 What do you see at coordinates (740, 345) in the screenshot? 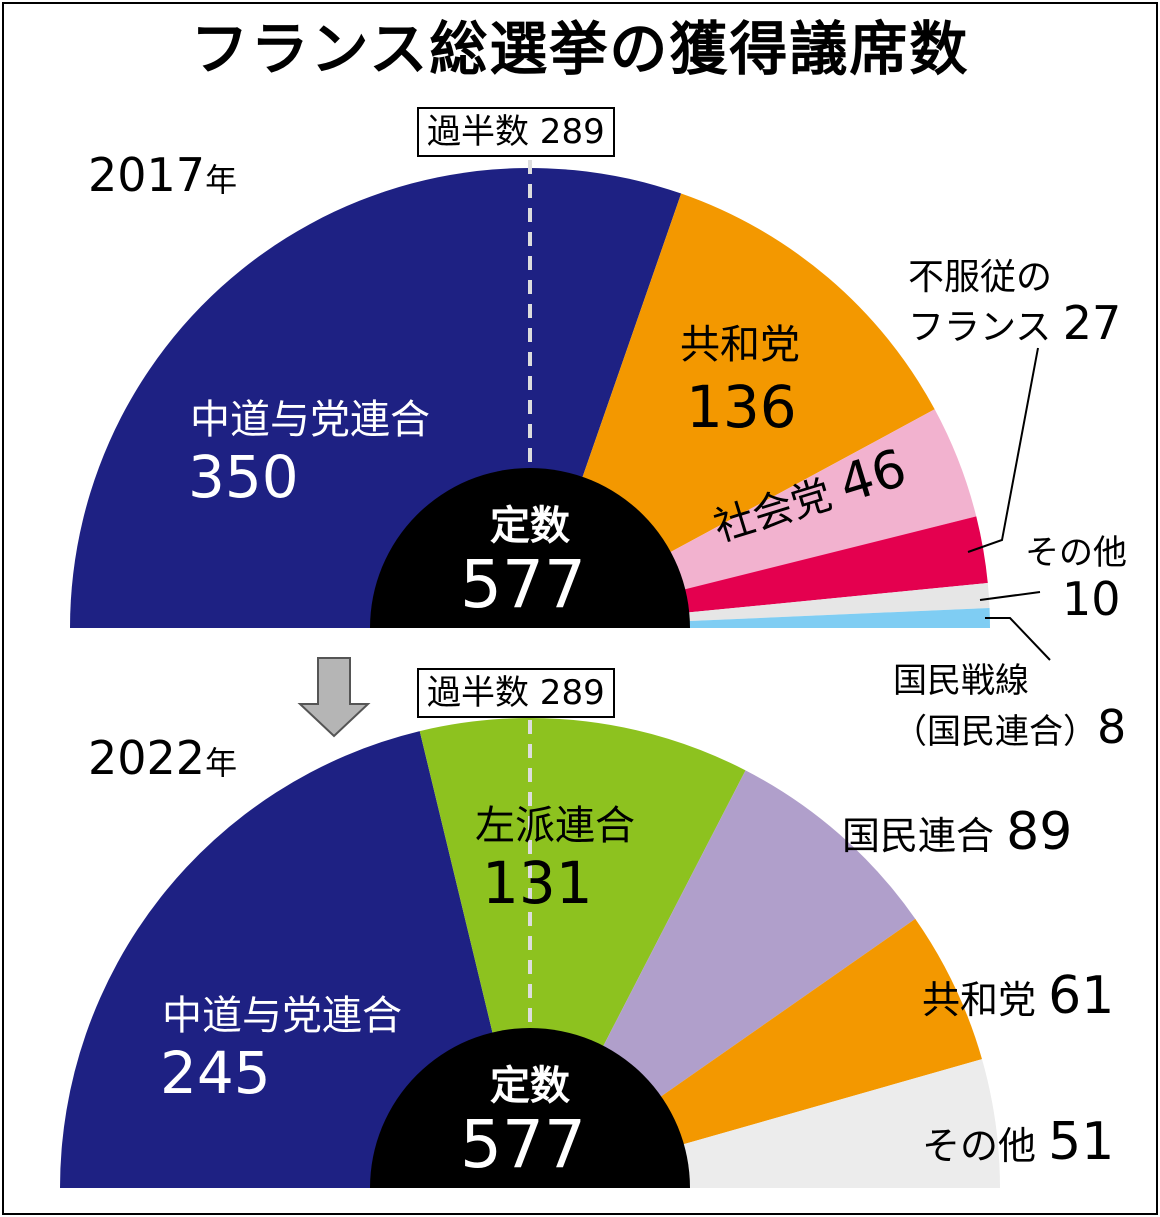
I see `label-2017-lr: 共和党` at bounding box center [740, 345].